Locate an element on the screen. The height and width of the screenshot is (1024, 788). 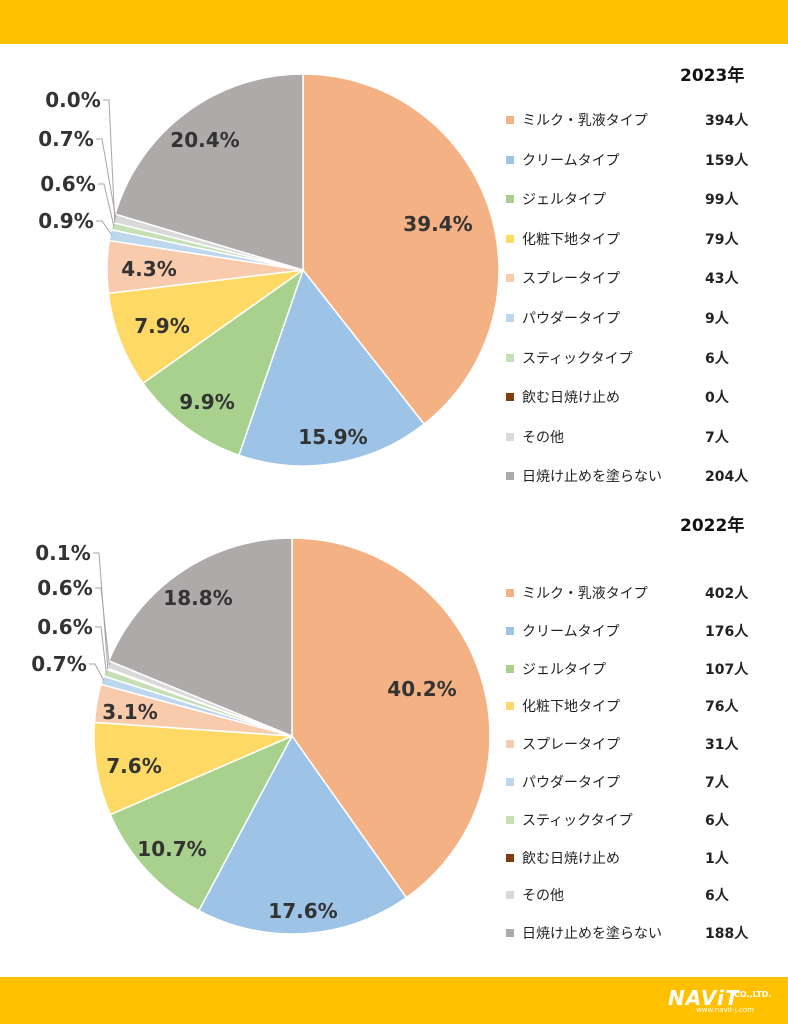
legend-item: 日焼け止めを塗らない 188人 is located at coordinates (641, 933).